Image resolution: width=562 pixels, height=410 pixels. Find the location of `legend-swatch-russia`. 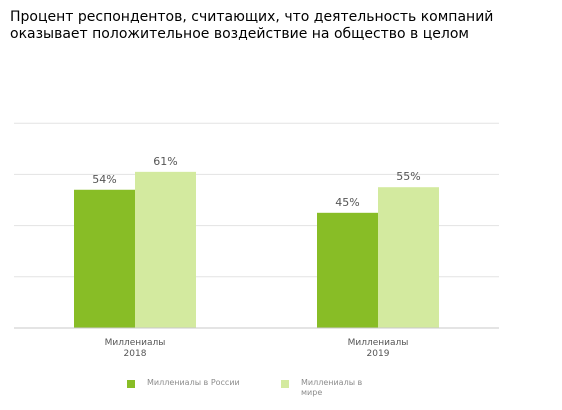

legend-swatch-russia is located at coordinates (131, 384).